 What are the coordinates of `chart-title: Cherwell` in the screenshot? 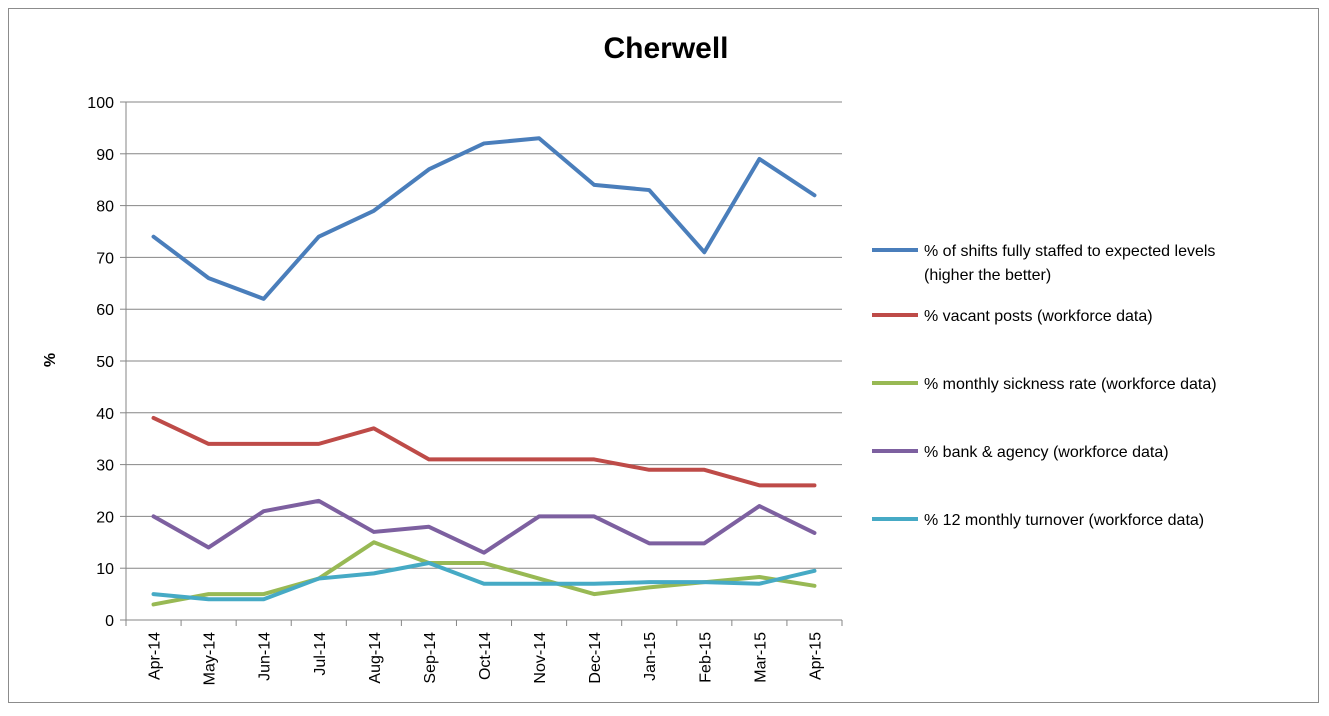 It's located at (665, 48).